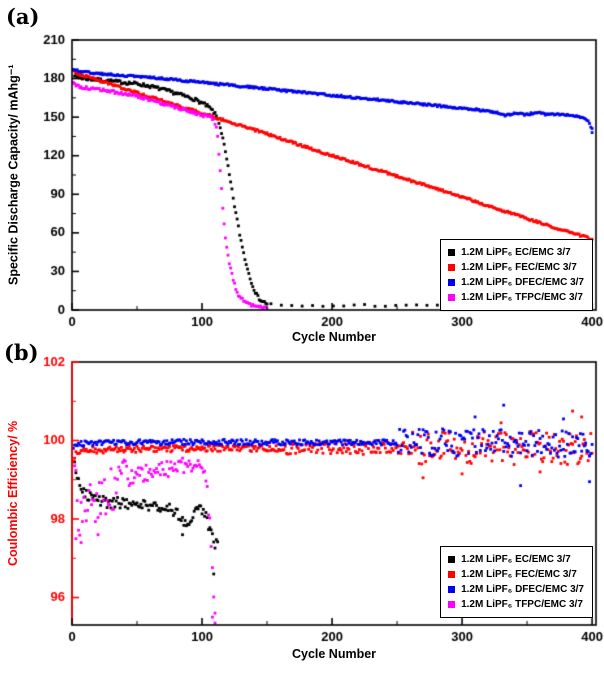 The width and height of the screenshot is (604, 680). What do you see at coordinates (13, 175) in the screenshot?
I see `y-axis-label-capacity: Specific Discharge Capacity/ mAhg⁻¹` at bounding box center [13, 175].